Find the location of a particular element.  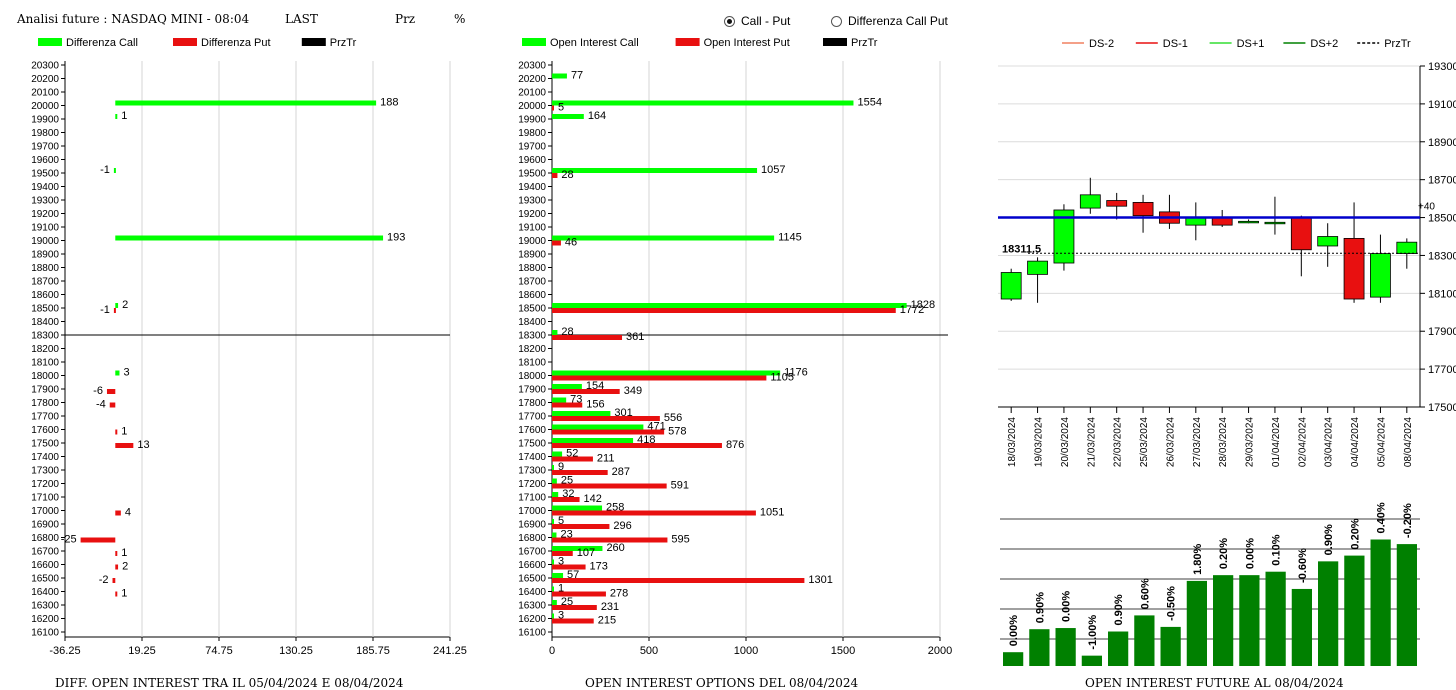

y-tick-label: 19800 is located at coordinates (45, 133).